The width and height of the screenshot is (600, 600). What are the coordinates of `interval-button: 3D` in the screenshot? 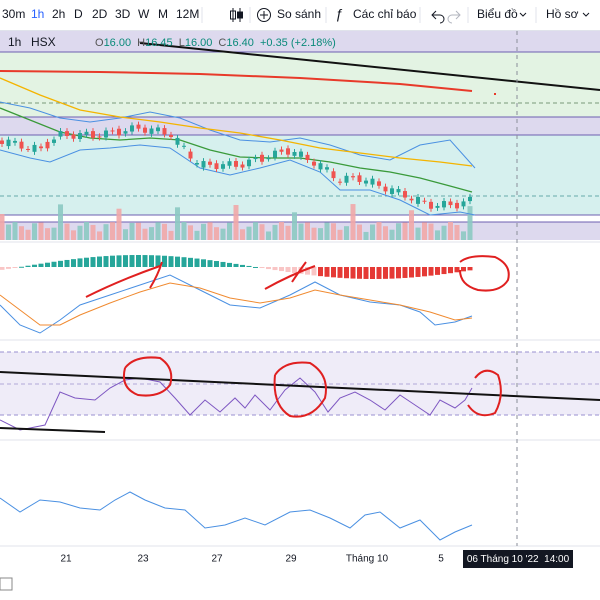 It's located at (123, 14).